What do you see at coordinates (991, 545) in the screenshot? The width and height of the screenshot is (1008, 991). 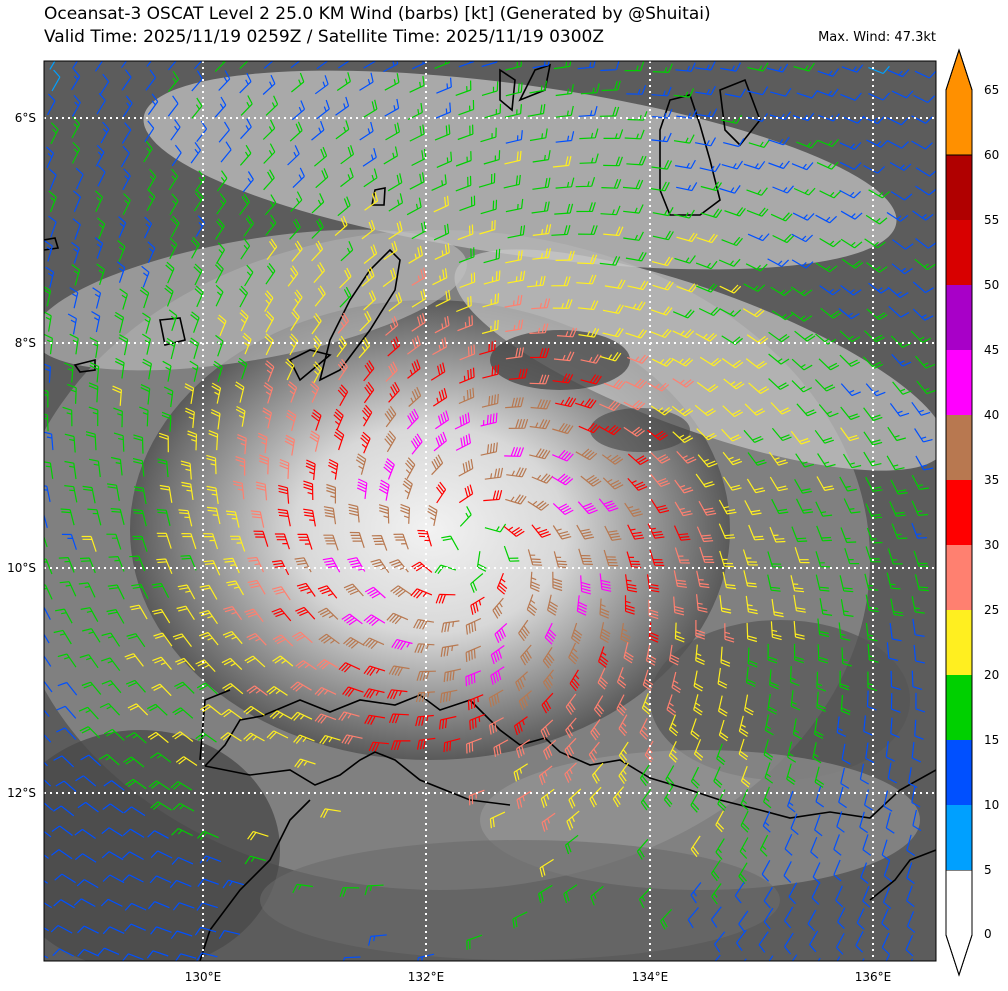 I see `colorbar-tick-label: 30` at bounding box center [991, 545].